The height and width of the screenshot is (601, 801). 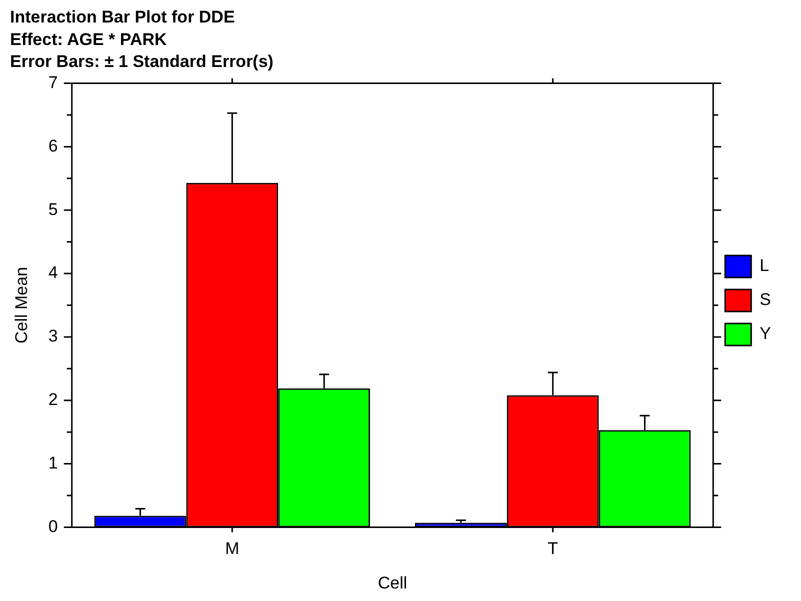 What do you see at coordinates (53, 336) in the screenshot?
I see `y-tick-label: 3` at bounding box center [53, 336].